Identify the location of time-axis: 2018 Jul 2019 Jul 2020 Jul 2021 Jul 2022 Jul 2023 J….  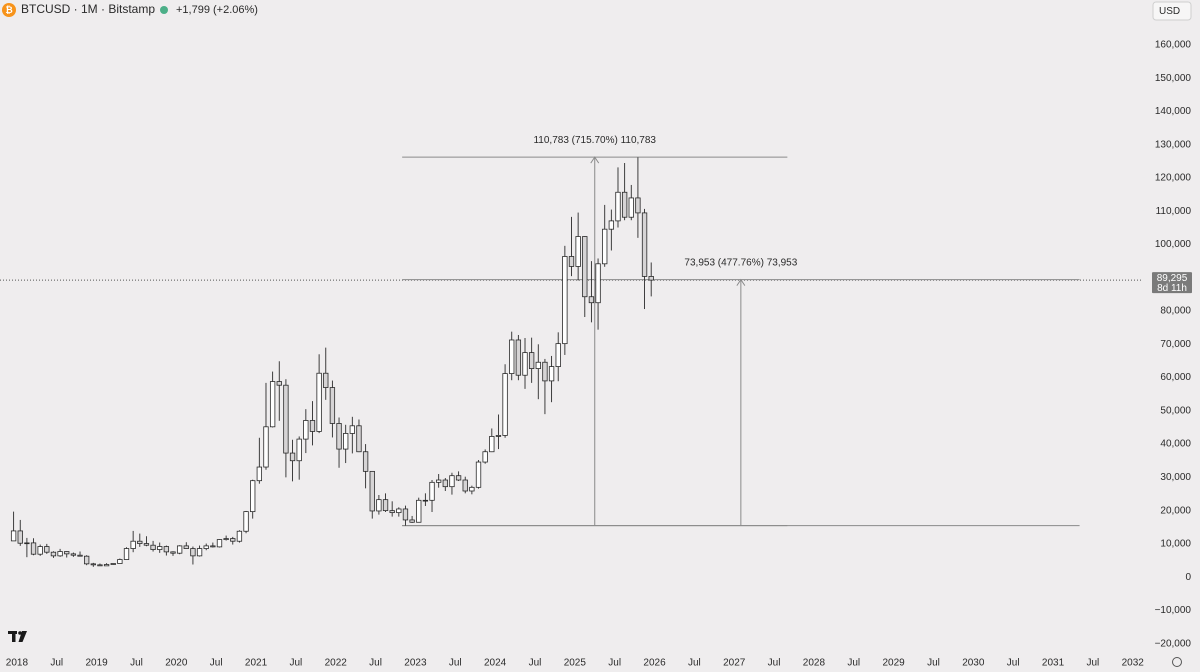
(575, 660).